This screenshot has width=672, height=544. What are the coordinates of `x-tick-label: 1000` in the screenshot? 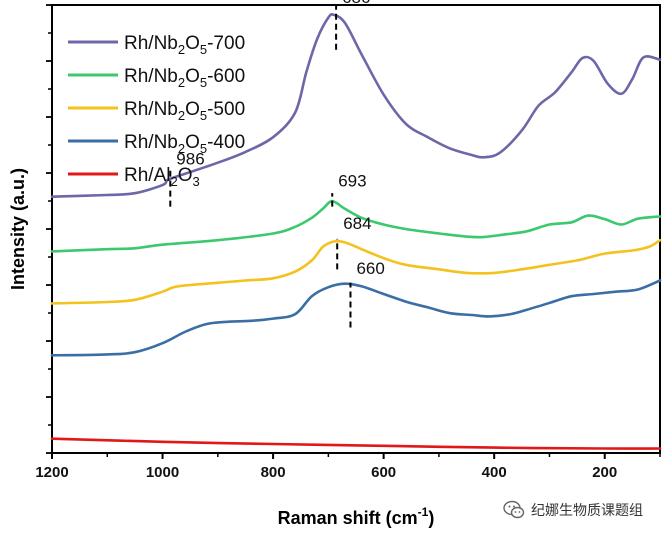 It's located at (162, 472).